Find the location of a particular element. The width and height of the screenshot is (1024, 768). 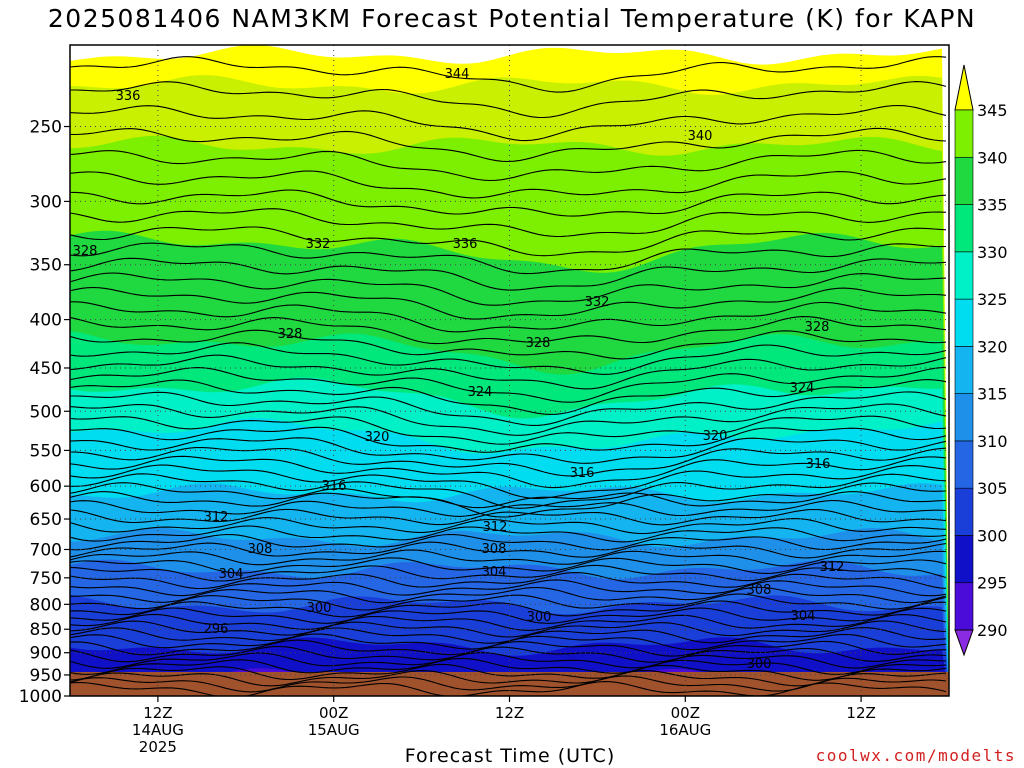

contour-label: 332 is located at coordinates (318, 244).